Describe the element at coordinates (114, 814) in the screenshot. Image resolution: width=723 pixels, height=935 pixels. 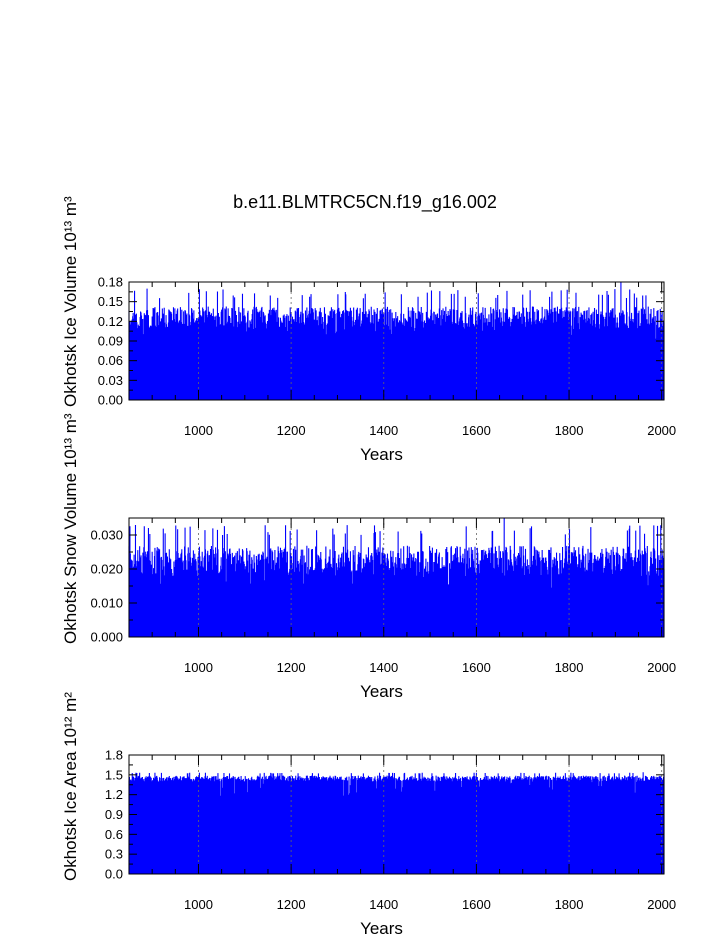
I see `y-tick-label: 0.9` at that location.